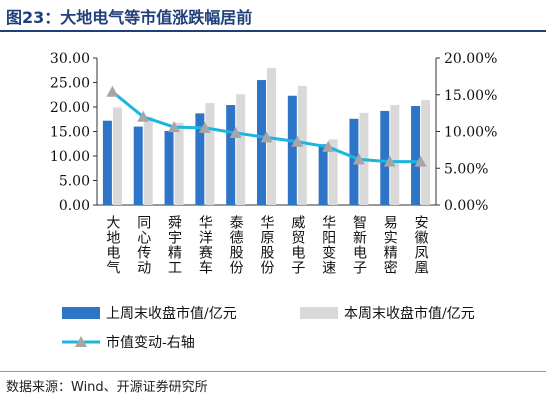 The height and width of the screenshot is (405, 546). What do you see at coordinates (74, 206) in the screenshot?
I see `left-tick-label: 0.00` at bounding box center [74, 206].